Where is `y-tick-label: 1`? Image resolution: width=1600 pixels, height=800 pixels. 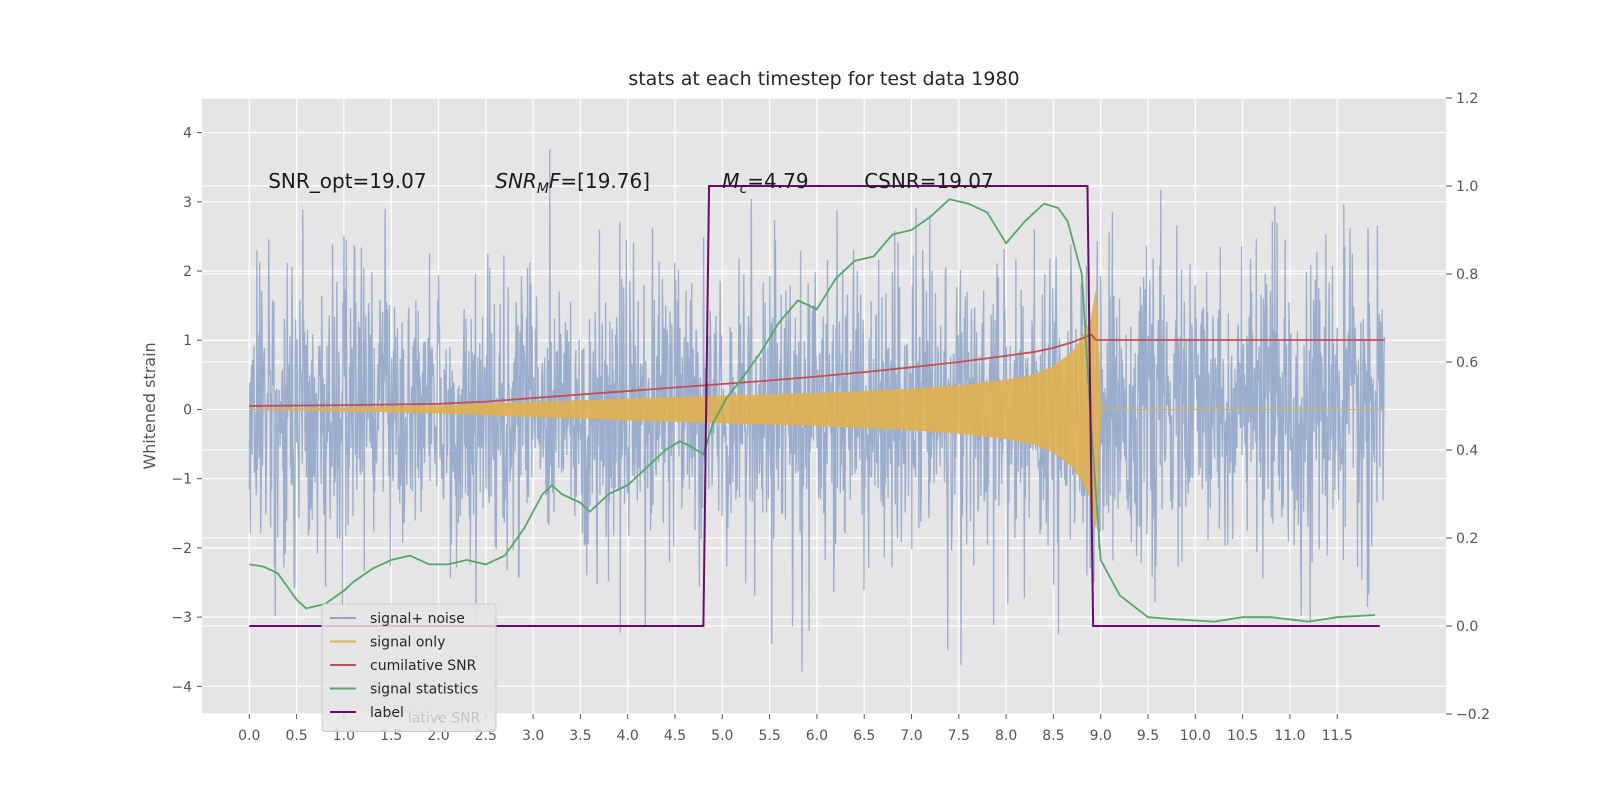 y-tick-label: 1 is located at coordinates (187, 341).